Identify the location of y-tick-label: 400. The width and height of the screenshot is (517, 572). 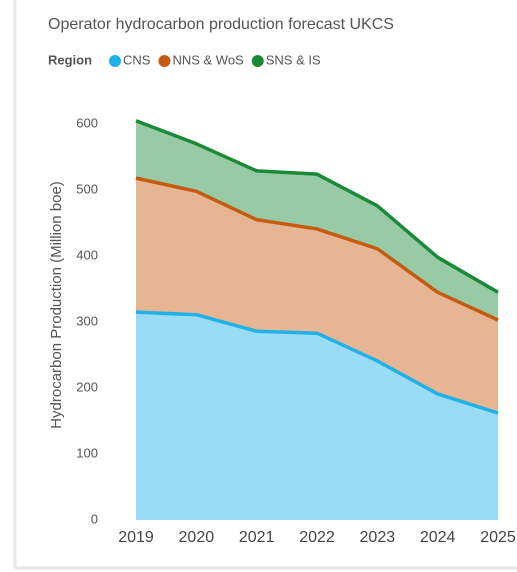
(87, 254).